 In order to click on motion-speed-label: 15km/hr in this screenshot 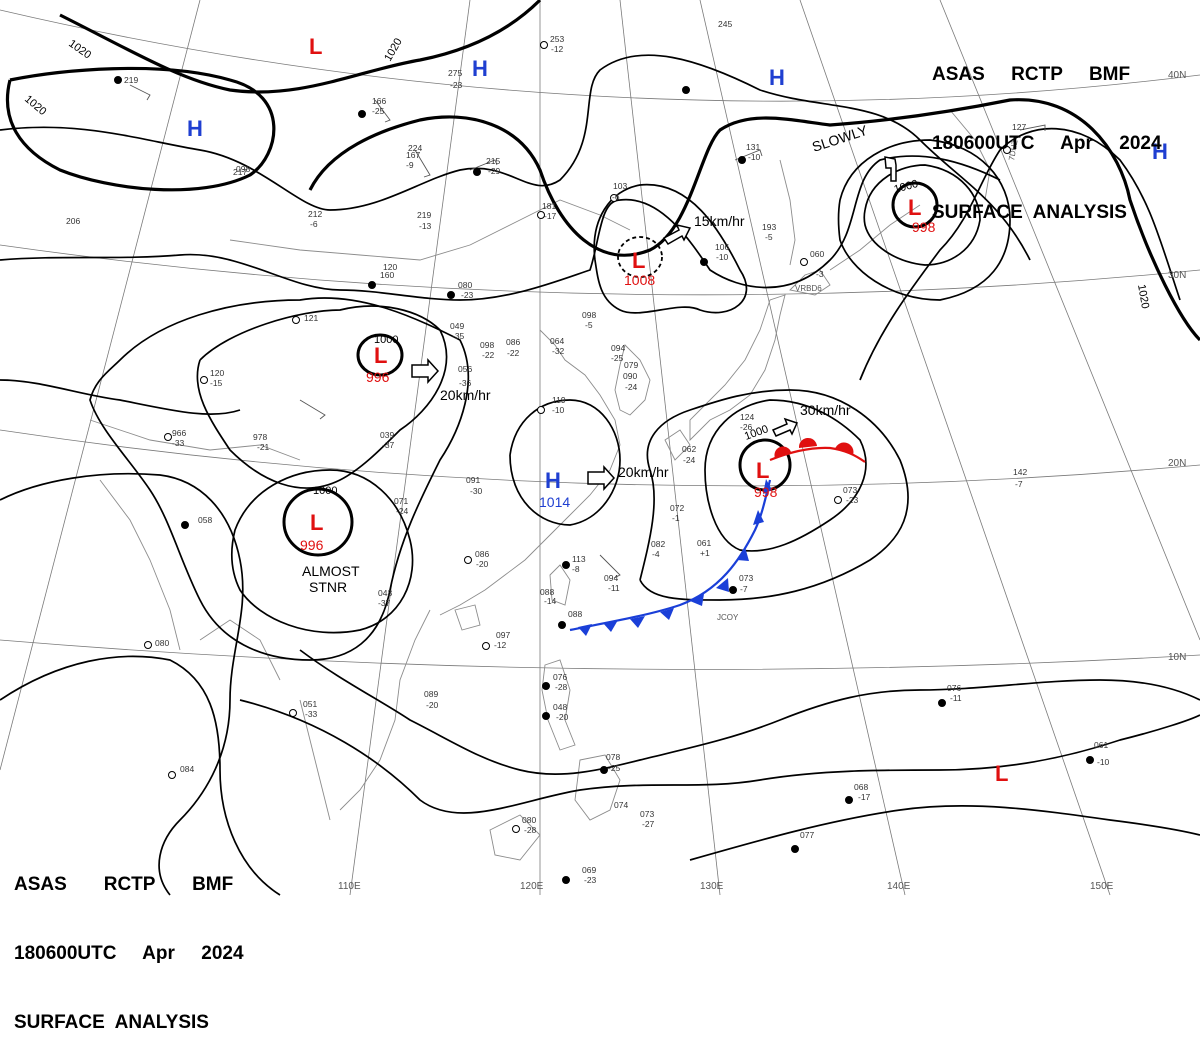, I will do `click(719, 221)`.